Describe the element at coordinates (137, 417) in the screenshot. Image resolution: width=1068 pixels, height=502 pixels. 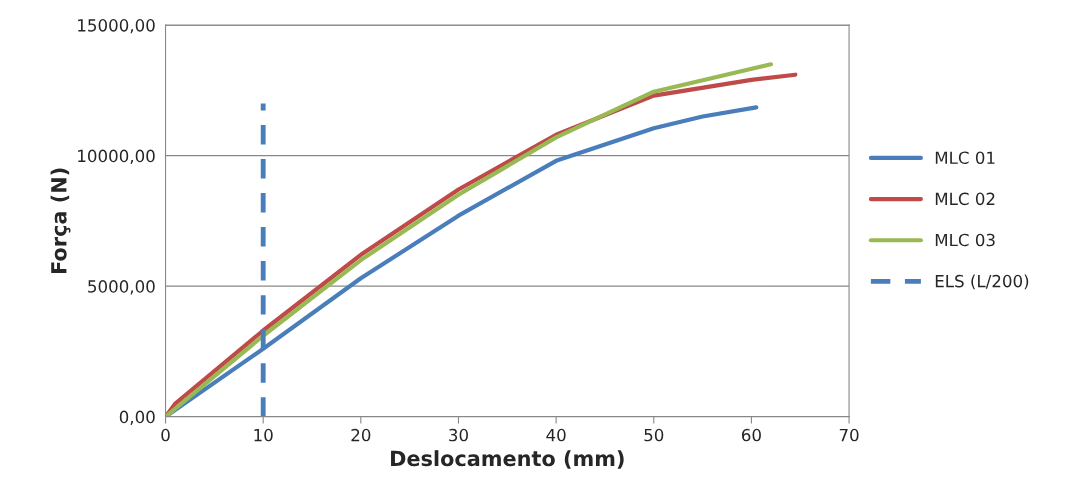
I see `y-tick-label: 0,00` at that location.